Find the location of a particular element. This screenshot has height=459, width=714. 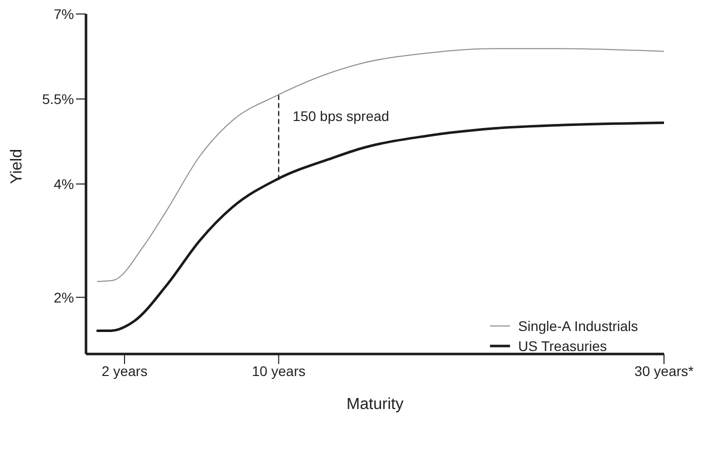

annotation: 150 bps spread is located at coordinates (341, 116).